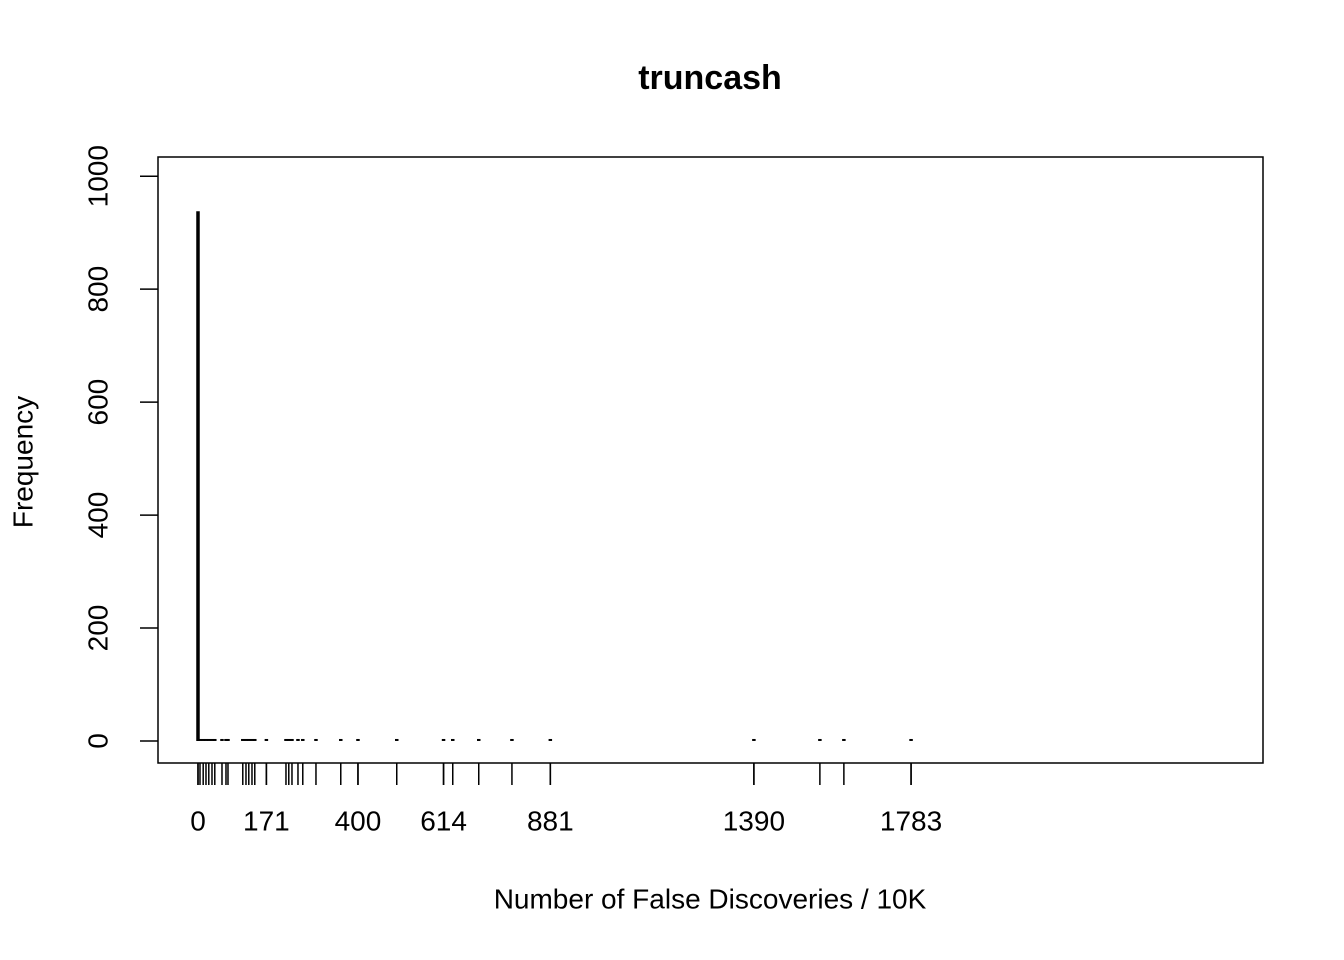 The height and width of the screenshot is (960, 1344). Describe the element at coordinates (710, 898) in the screenshot. I see `x-axis-label: Number of False Discoveries / 10K` at that location.